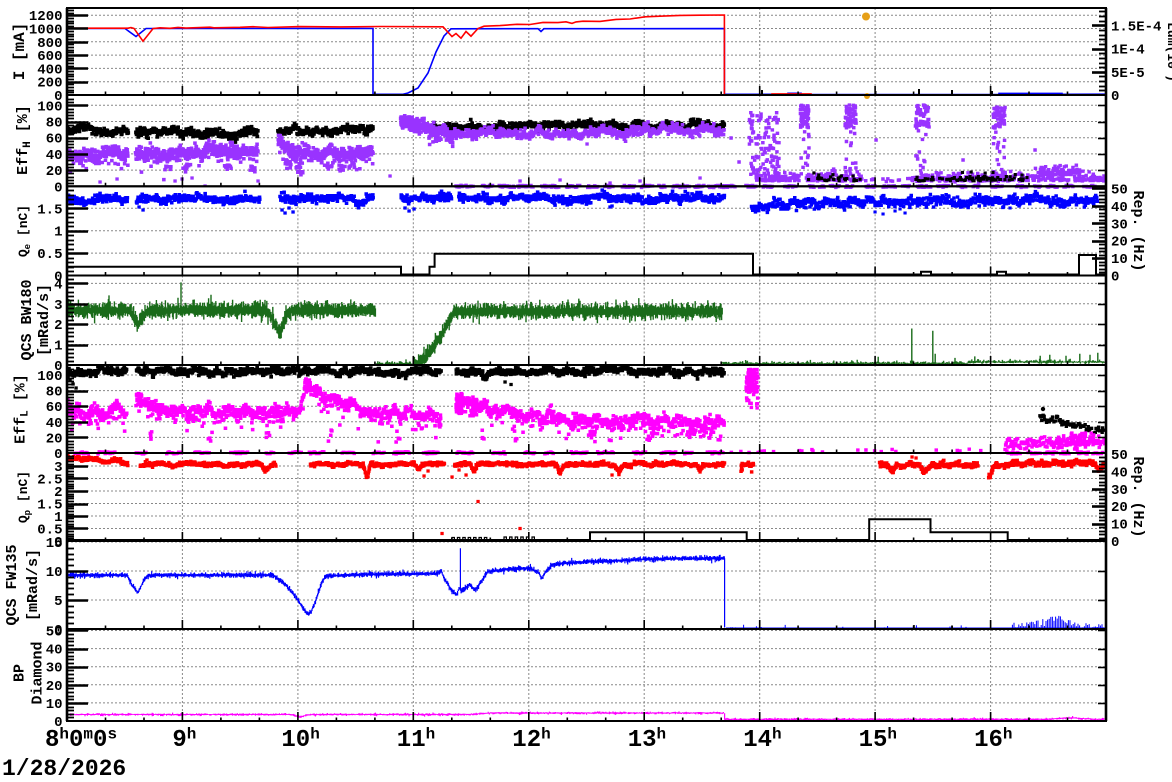 The image size is (1172, 782). I want to click on svg-text: 2.5, so click(49, 481).